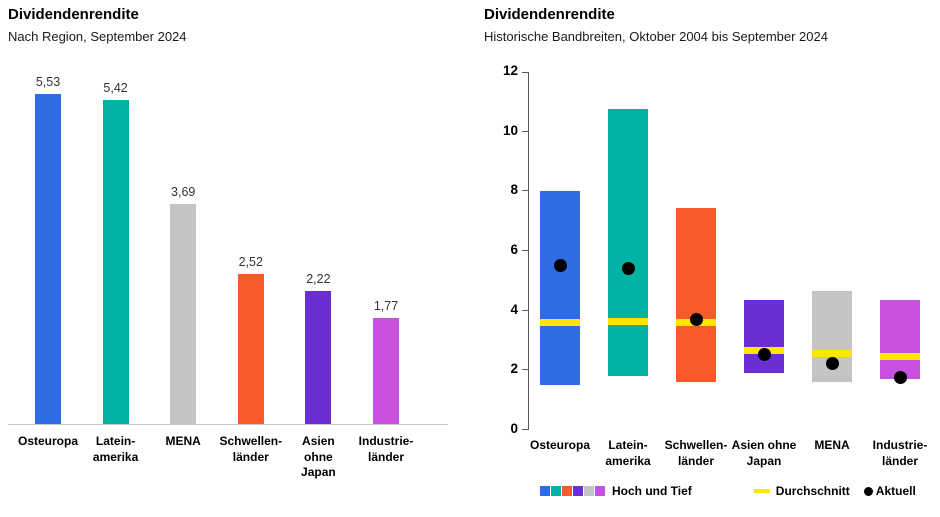 Image resolution: width=940 pixels, height=517 pixels. Describe the element at coordinates (115, 88) in the screenshot. I see `value-label-1: 5,42` at that location.